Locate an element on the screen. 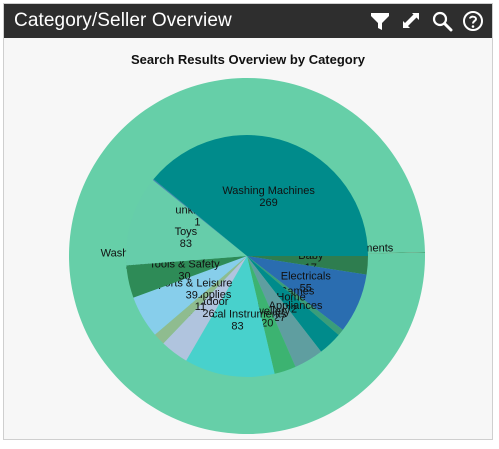  slice-value-label: 39 is located at coordinates (192, 295).